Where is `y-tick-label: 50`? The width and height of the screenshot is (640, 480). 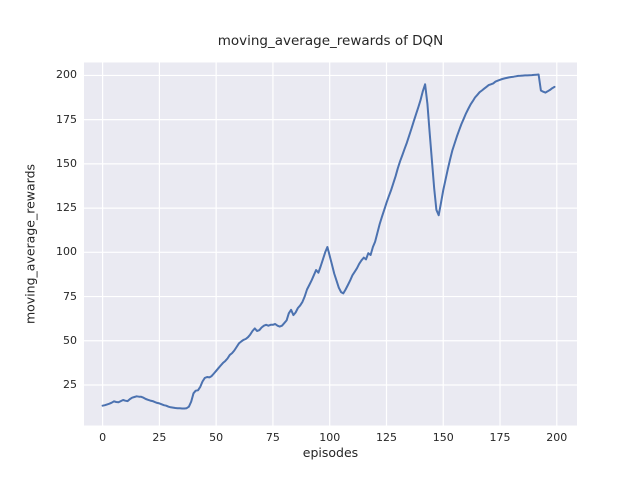 y-tick-label: 50 is located at coordinates (70, 340).